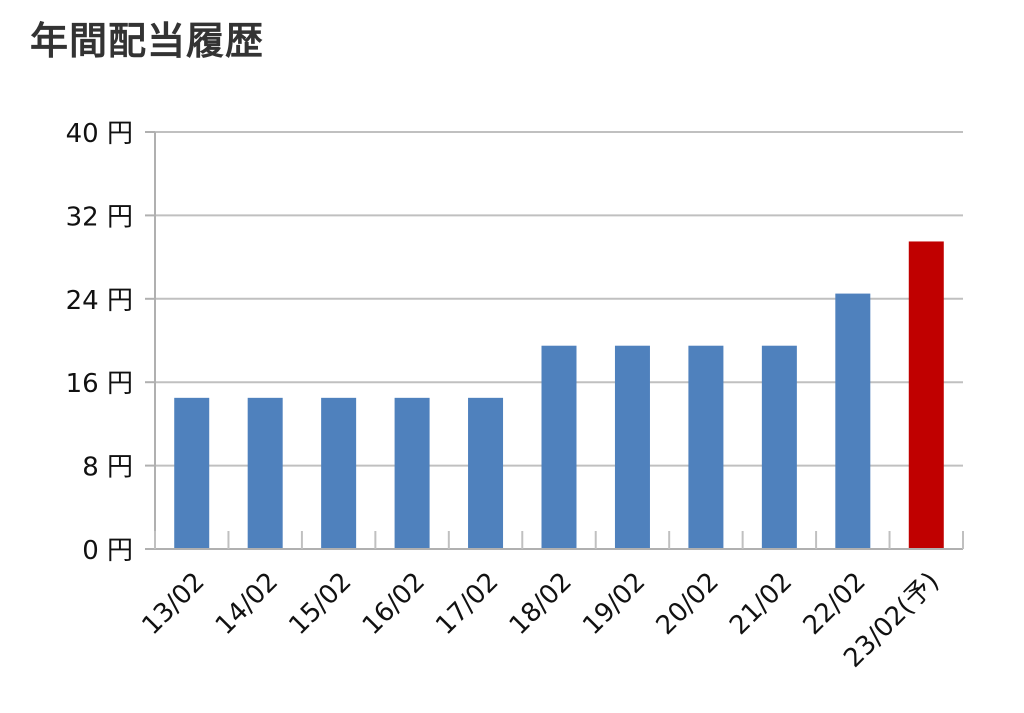 The image size is (1024, 713). I want to click on bar-23/02(予), so click(926, 395).